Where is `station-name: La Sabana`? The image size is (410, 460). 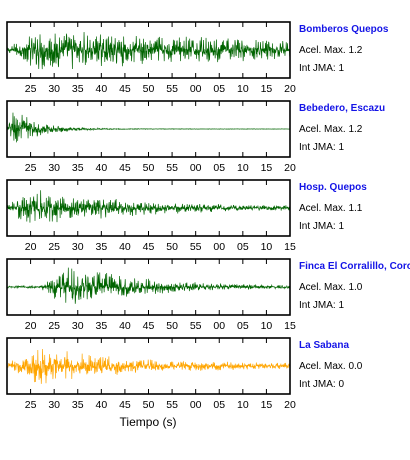 station-name: La Sabana is located at coordinates (324, 345).